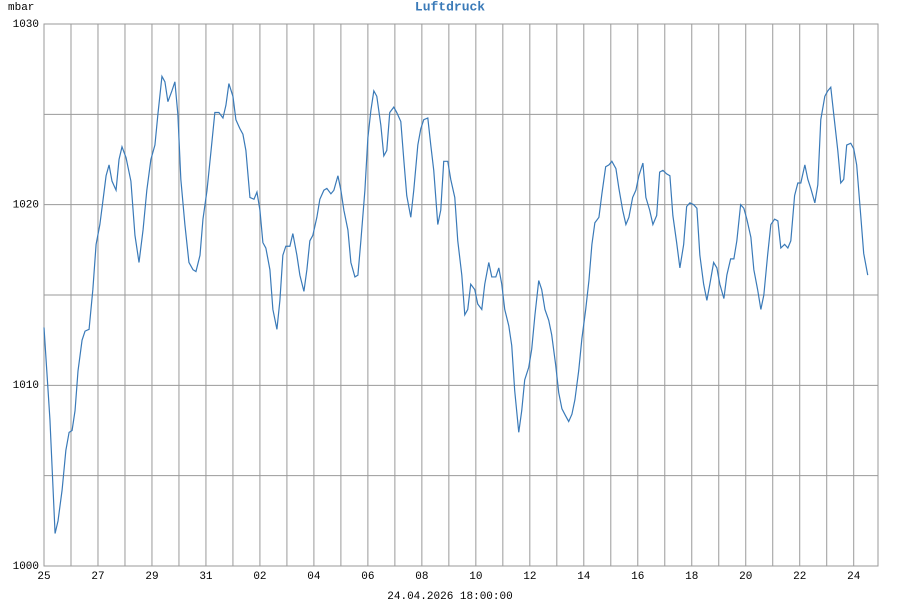 This screenshot has height=600, width=900. What do you see at coordinates (450, 7) in the screenshot?
I see `chart-title: Luftdruck` at bounding box center [450, 7].